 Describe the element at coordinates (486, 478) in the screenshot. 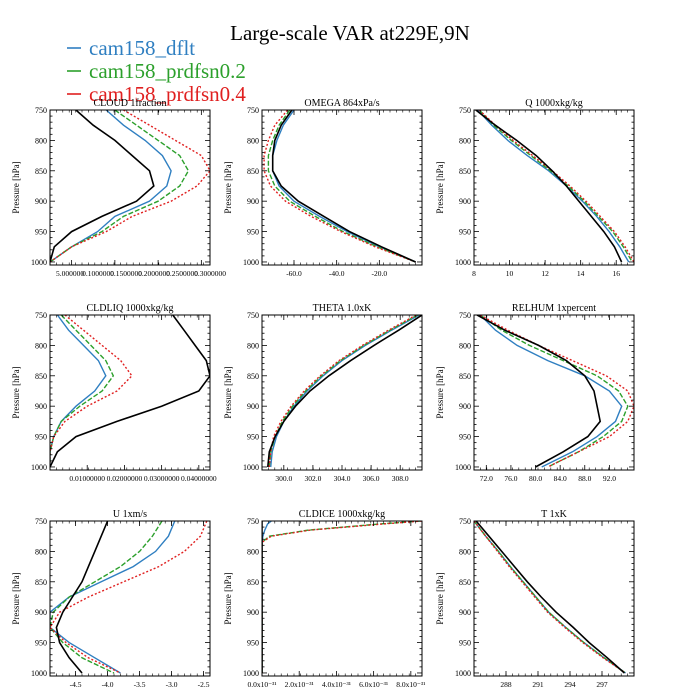

I see `x-tick-label: 72.0` at that location.